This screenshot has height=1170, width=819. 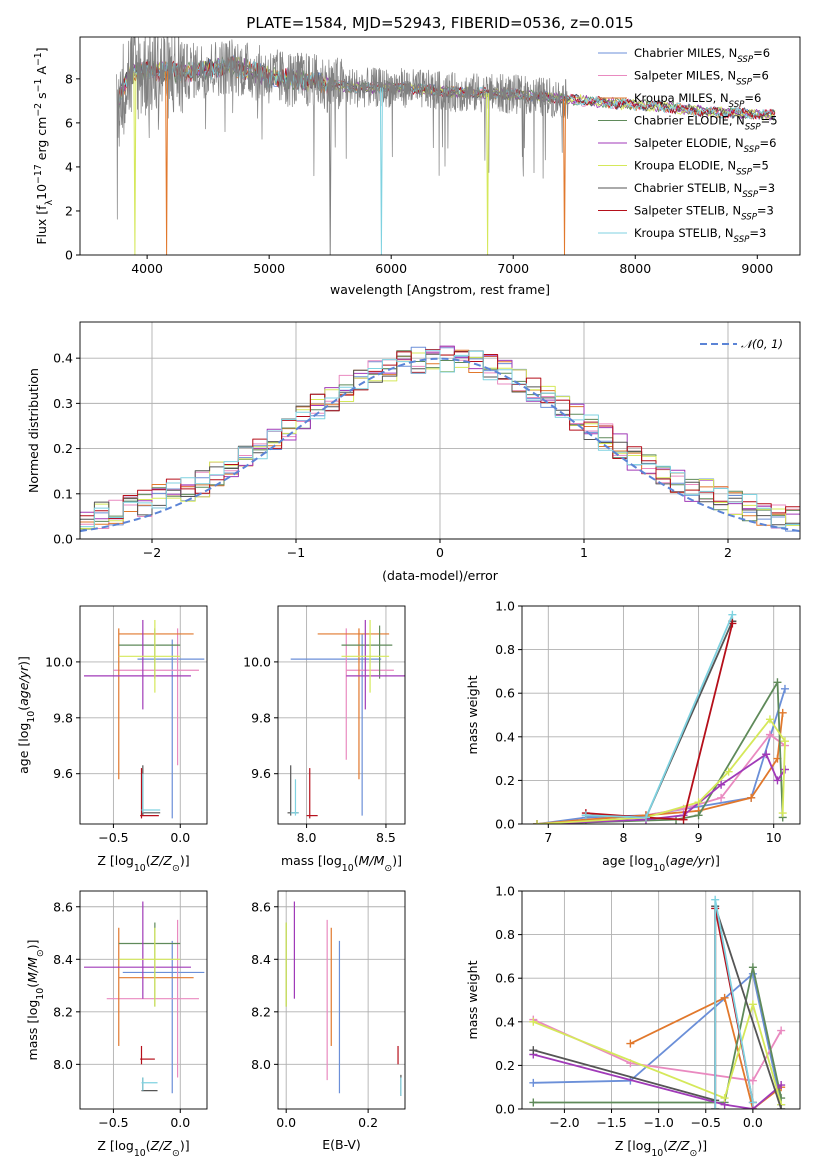 I want to click on x-tick-label: −0.5, so click(x=113, y=837).